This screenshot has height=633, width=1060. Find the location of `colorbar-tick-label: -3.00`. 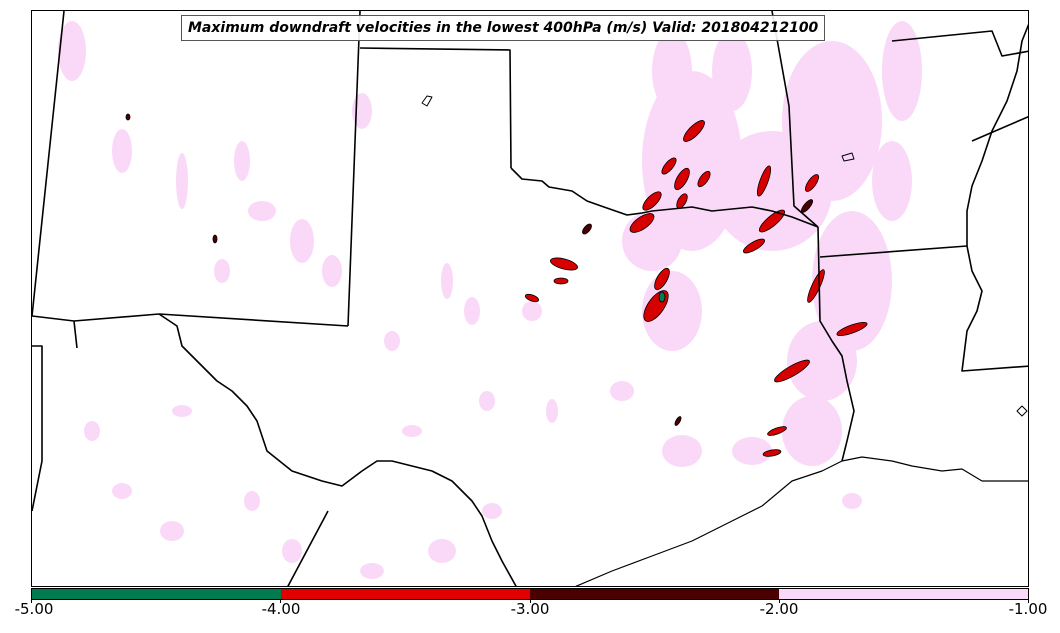

colorbar-tick-label: -3.00 is located at coordinates (530, 609).